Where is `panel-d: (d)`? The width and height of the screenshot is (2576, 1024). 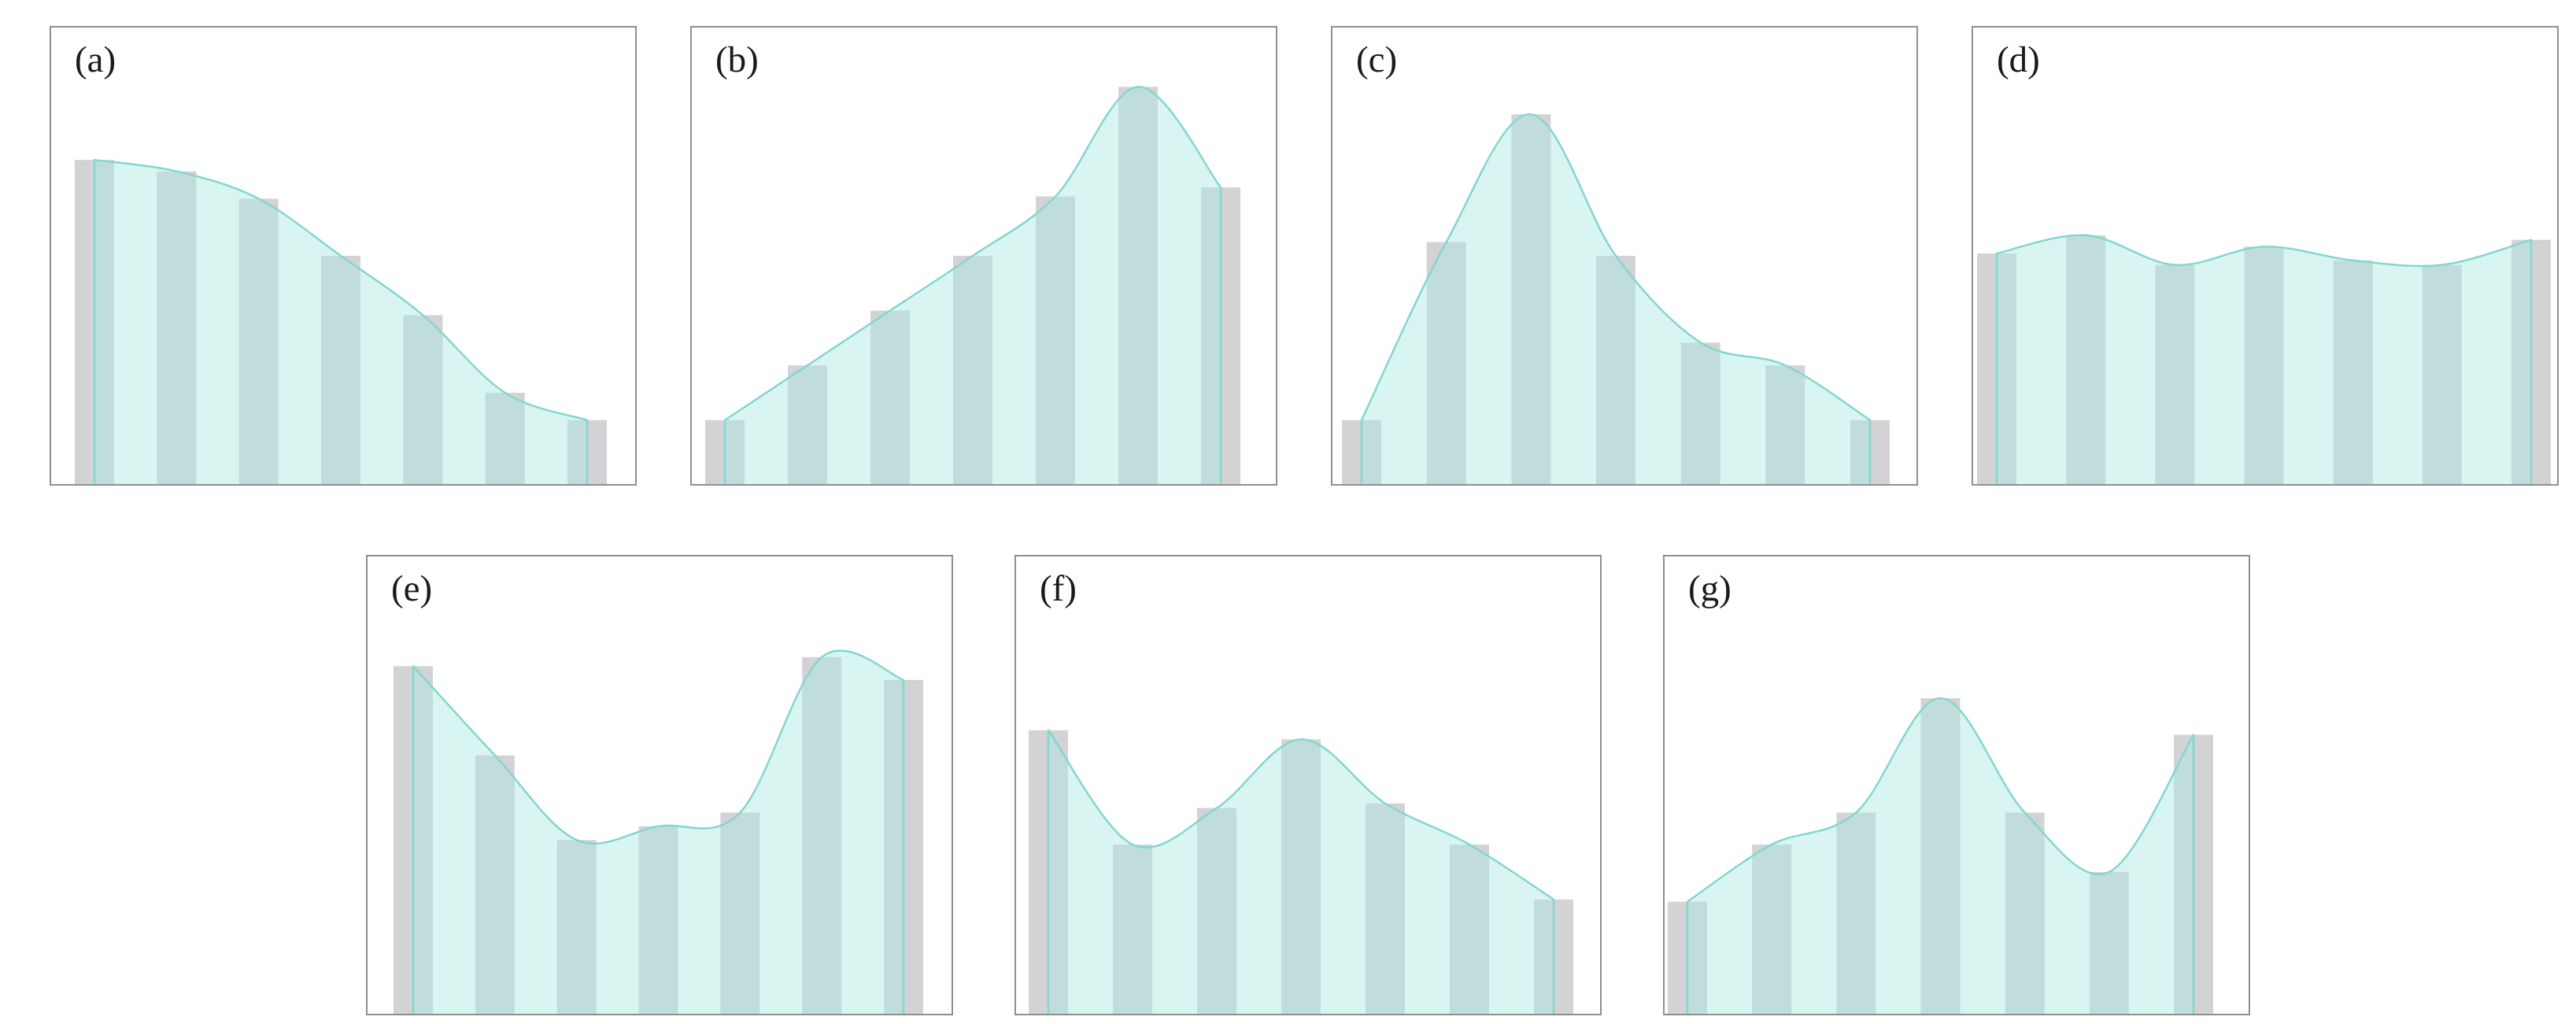
panel-d: (d) is located at coordinates (2265, 256).